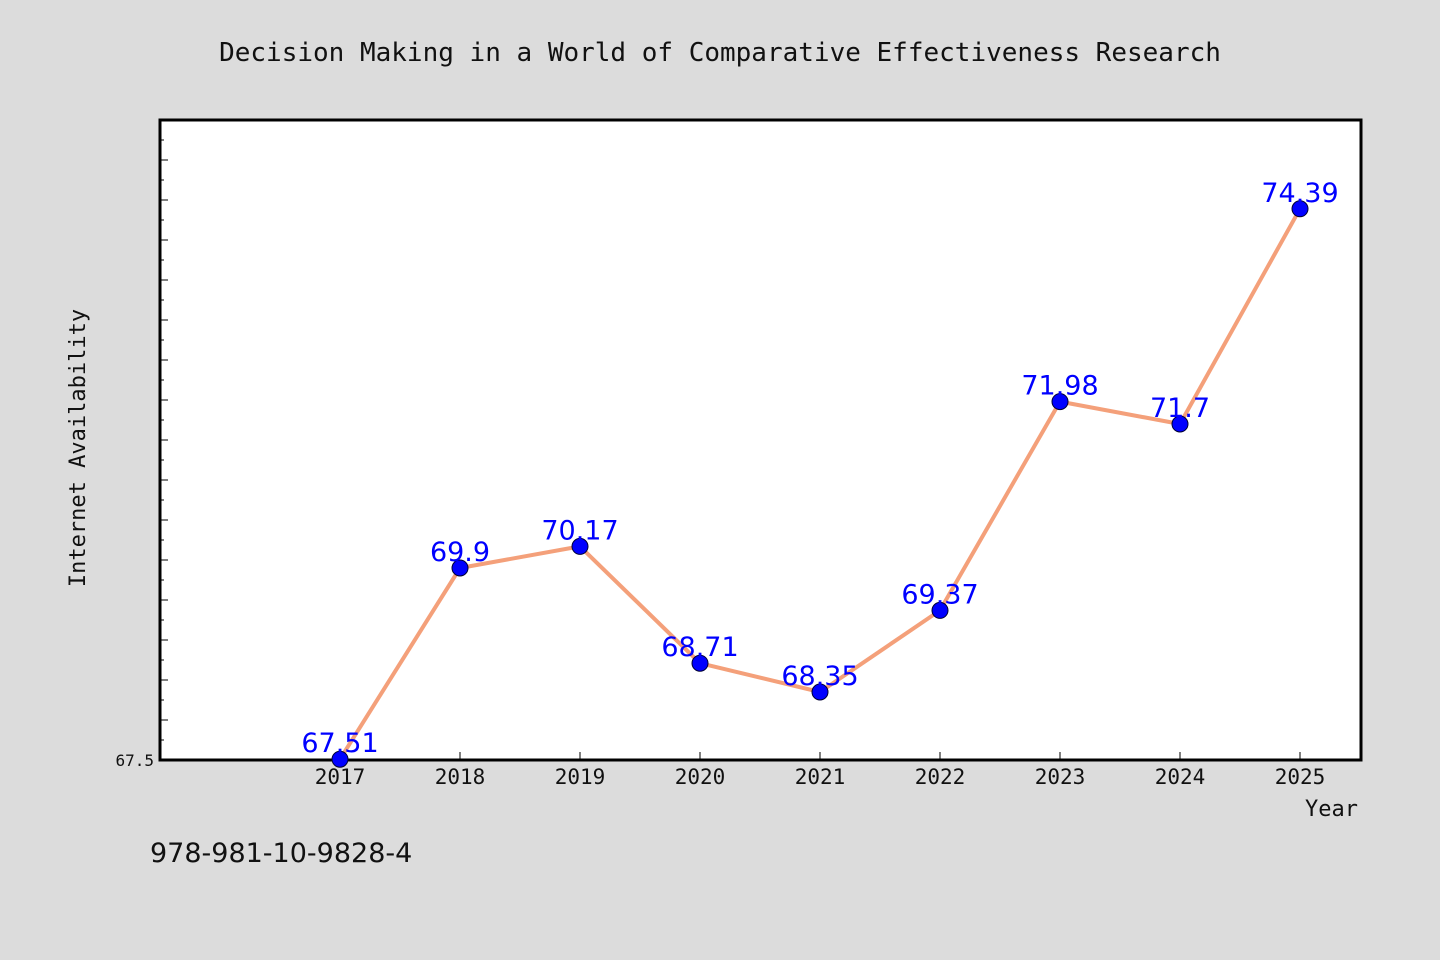  Describe the element at coordinates (699, 647) in the screenshot. I see `data-label: 68.71` at that location.